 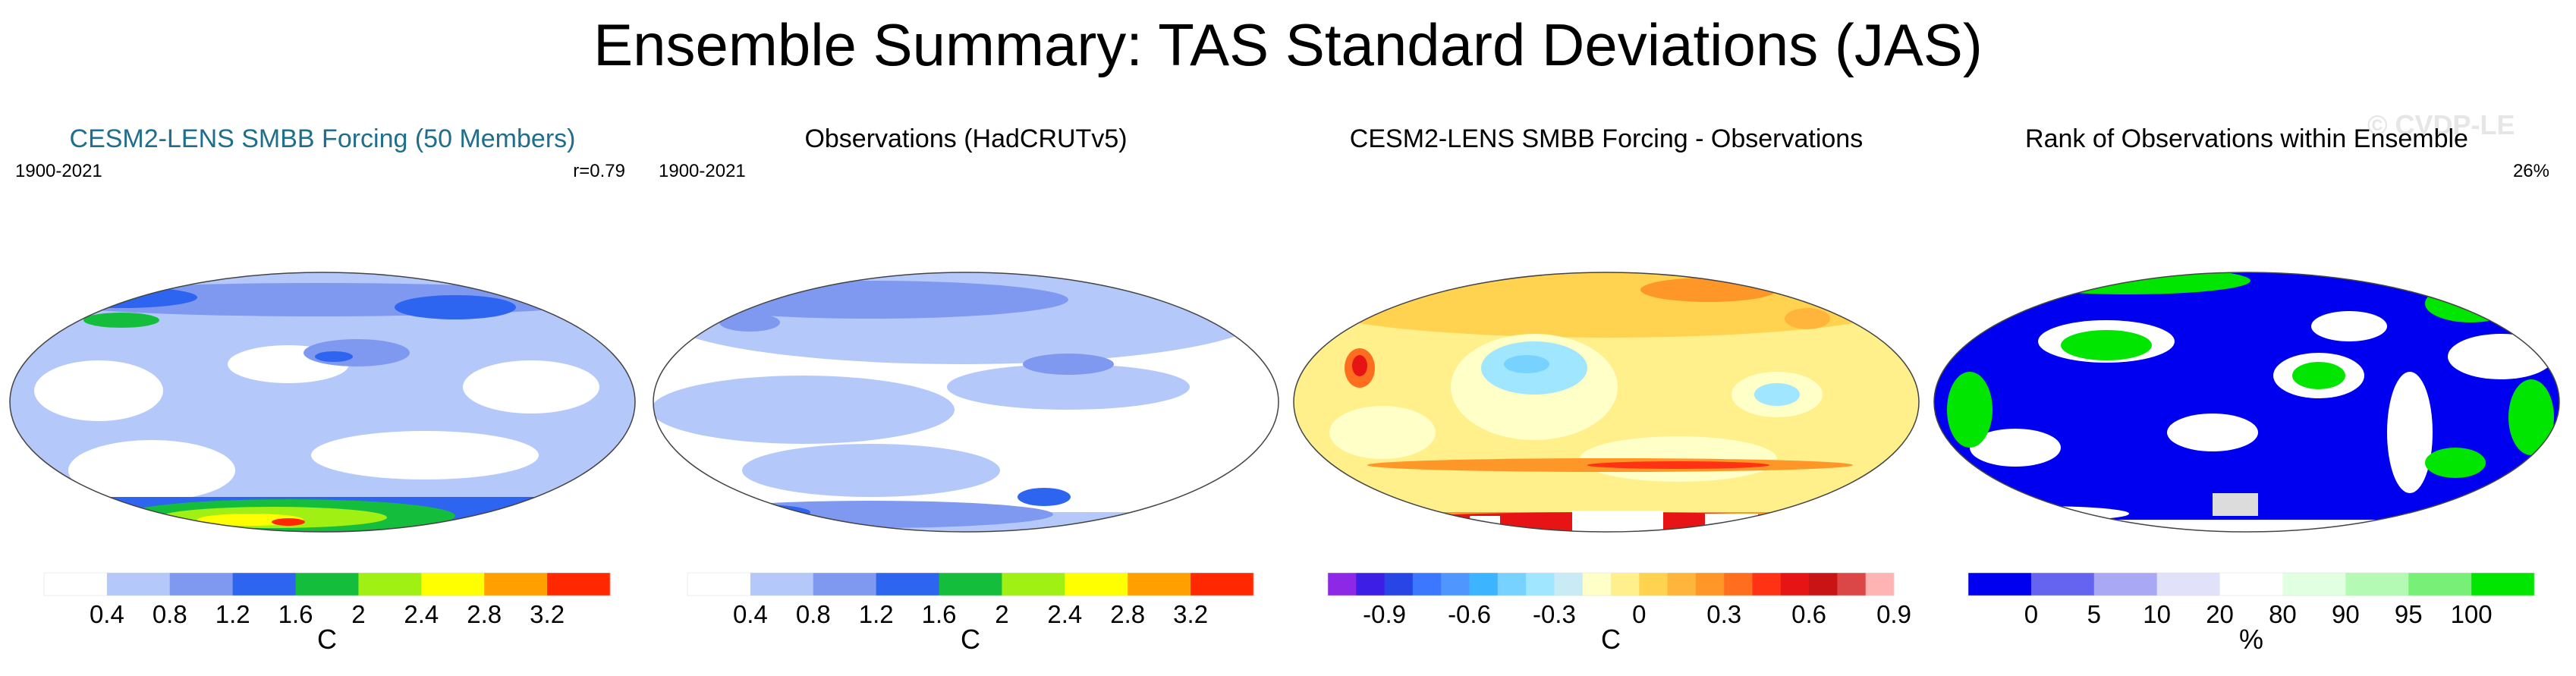 What do you see at coordinates (1808, 614) in the screenshot?
I see `colorbar-tick-label: 0.6` at bounding box center [1808, 614].